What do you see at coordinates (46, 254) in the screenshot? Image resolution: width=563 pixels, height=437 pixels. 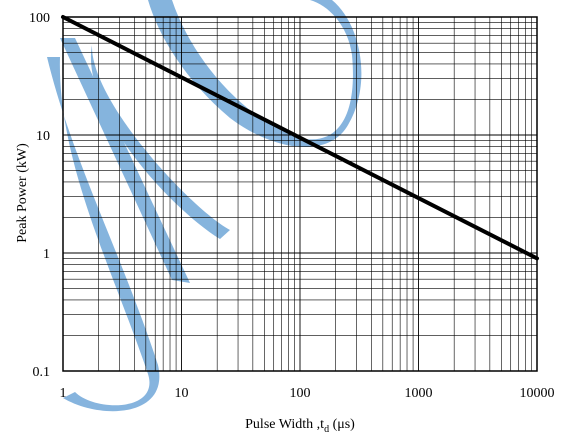 I see `y-tick-label: 1` at bounding box center [46, 254].